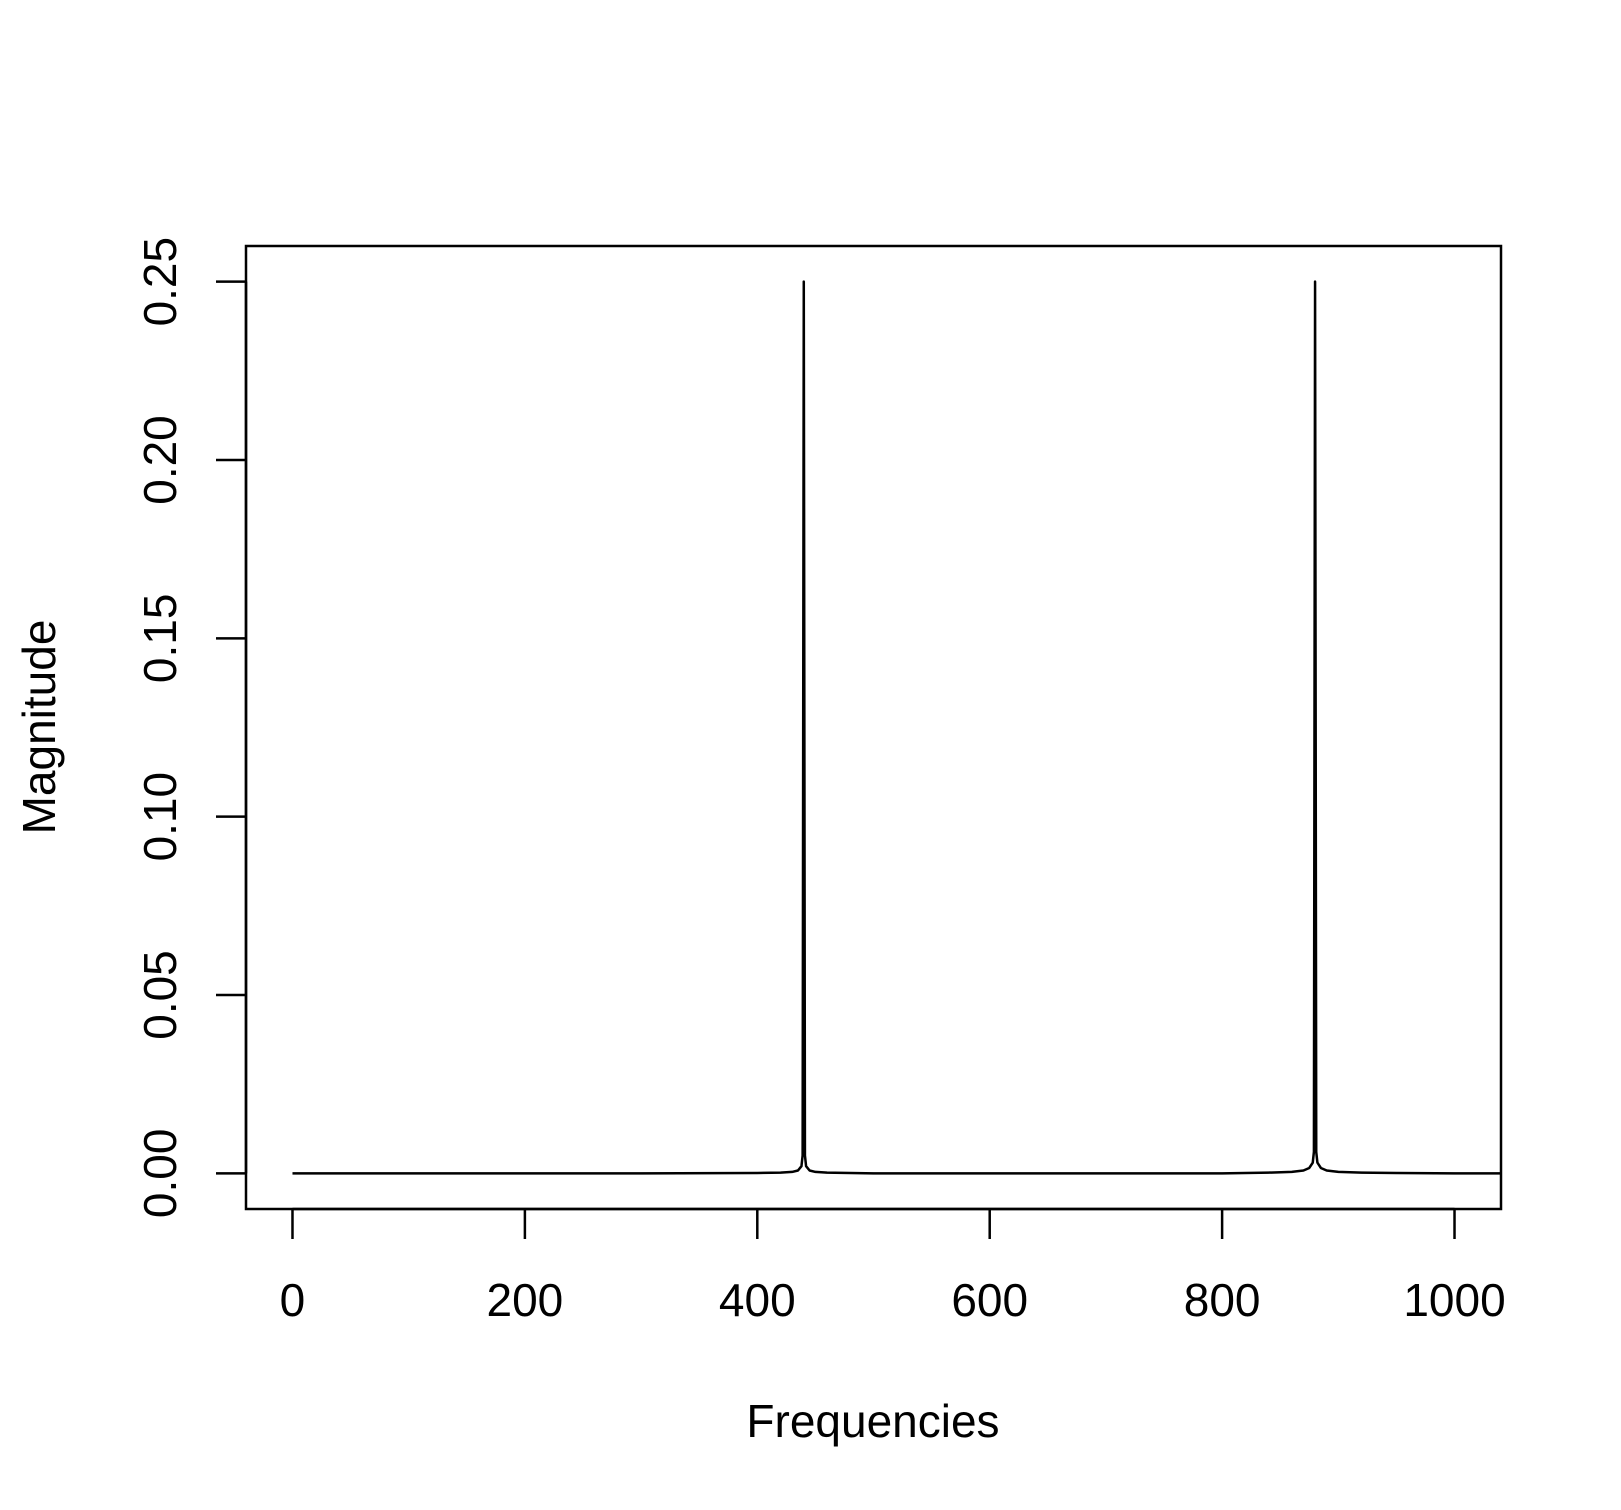  I want to click on x-axis: 0 200 400 600 800 1000, so click(893, 1266).